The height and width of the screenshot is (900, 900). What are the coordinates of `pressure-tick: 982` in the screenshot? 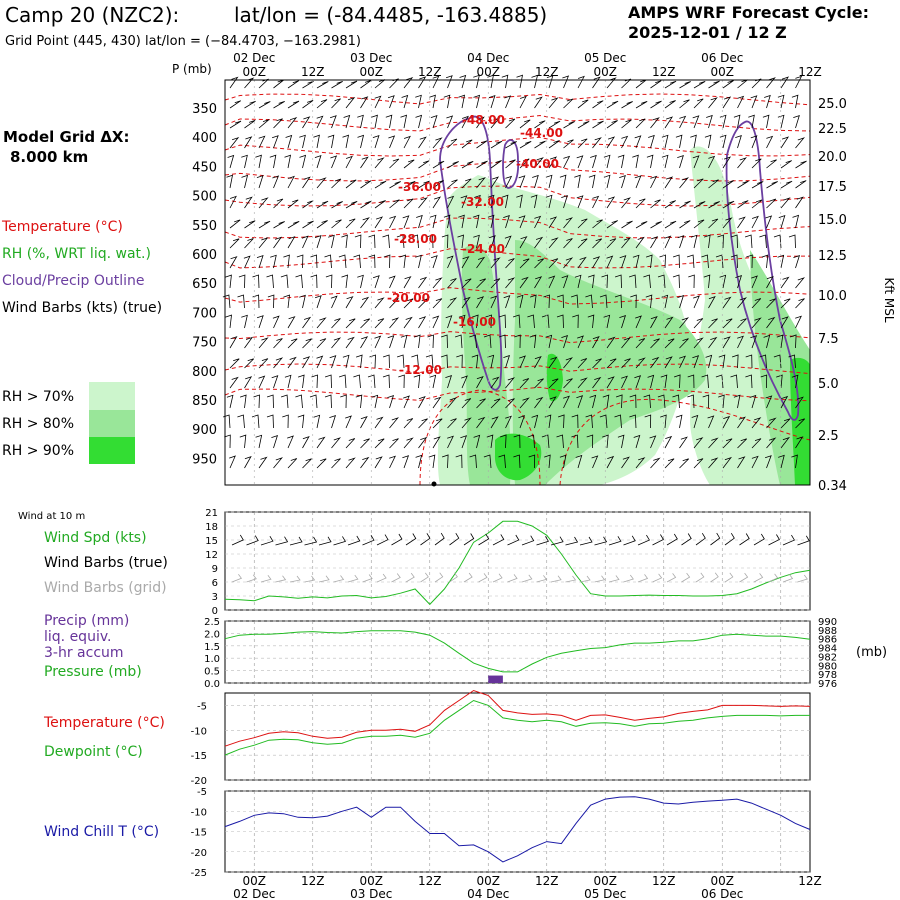 It's located at (827, 657).